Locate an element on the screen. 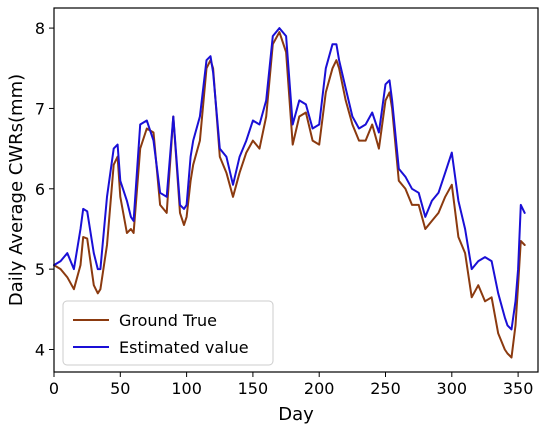 Image resolution: width=550 pixels, height=434 pixels. y-axis-title: Daily Average CWRs(mm) is located at coordinates (16, 190).